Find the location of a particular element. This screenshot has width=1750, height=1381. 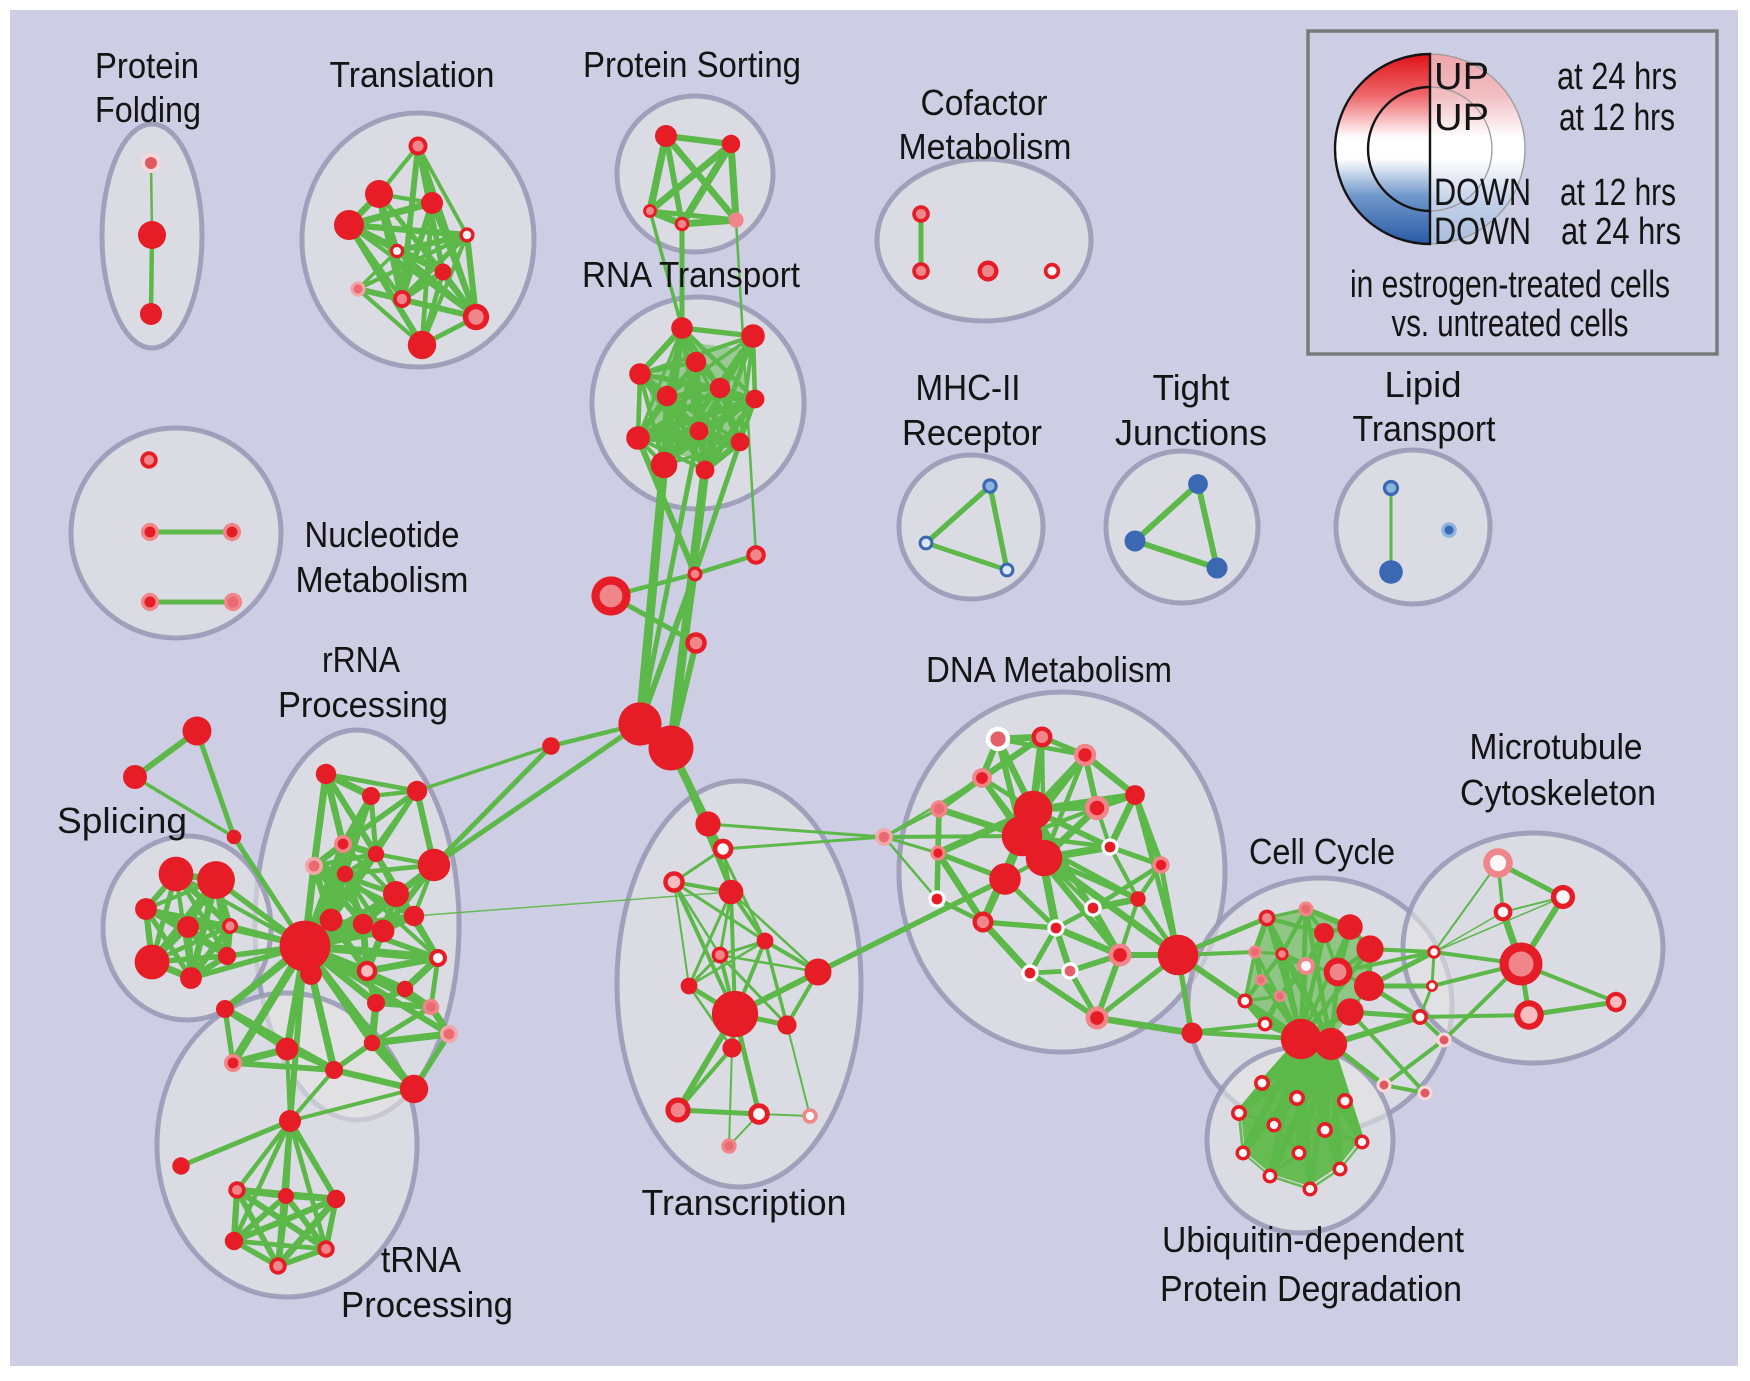

svg-text: Folding is located at coordinates (148, 109).